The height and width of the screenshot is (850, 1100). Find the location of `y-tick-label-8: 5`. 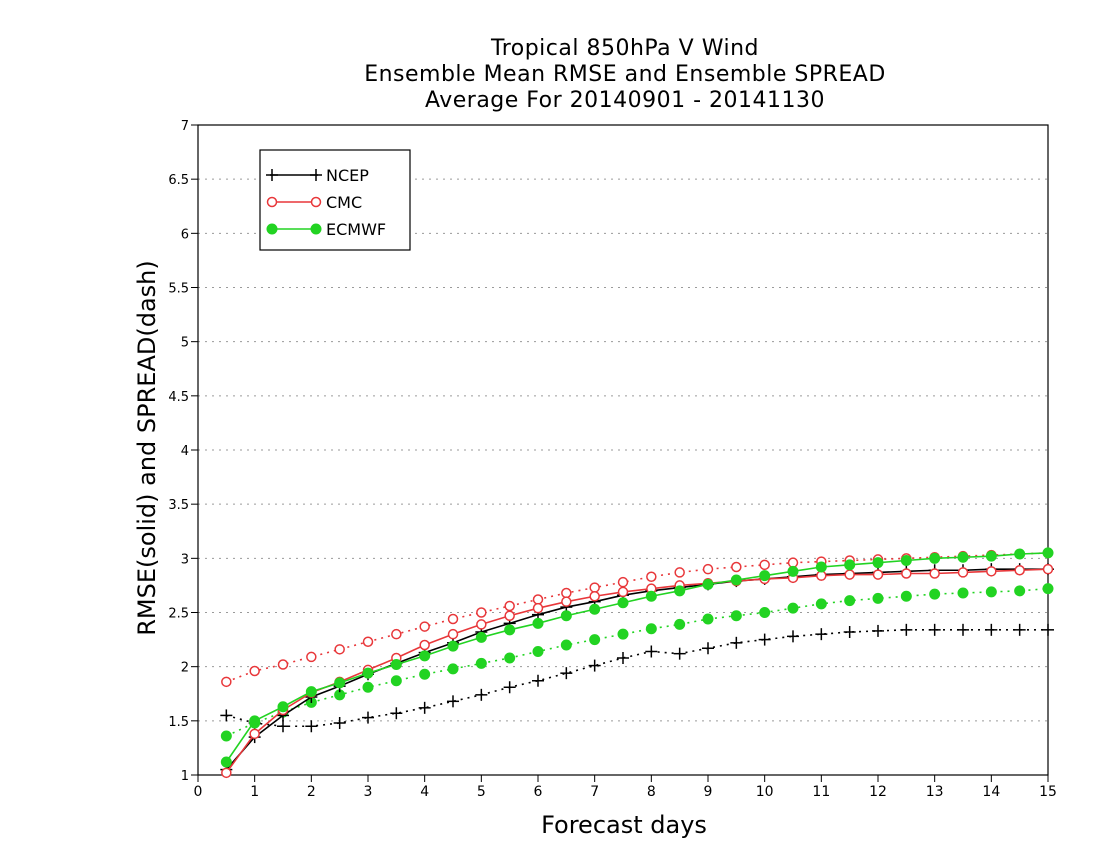

y-tick-label-8: 5 is located at coordinates (185, 343).